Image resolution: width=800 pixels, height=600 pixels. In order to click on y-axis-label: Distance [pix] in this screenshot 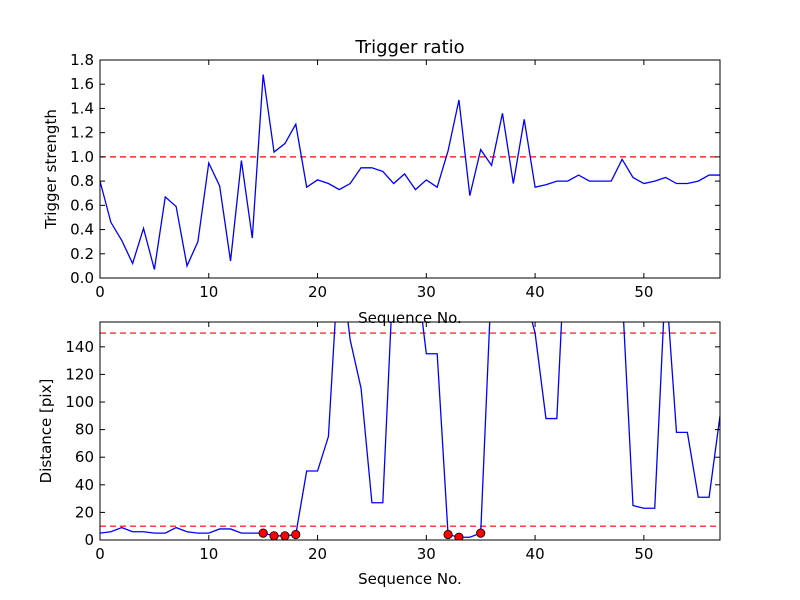, I will do `click(46, 431)`.